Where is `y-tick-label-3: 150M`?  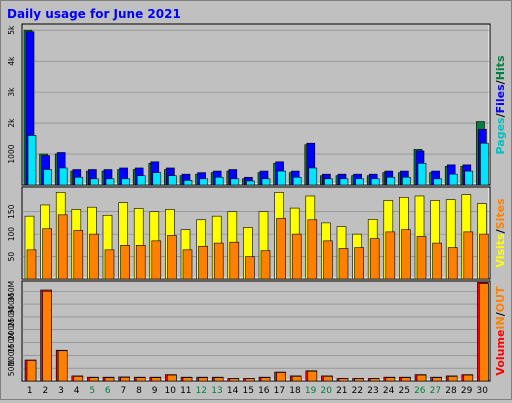 y-tick-label-3: 150M is located at coordinates (11, 342).